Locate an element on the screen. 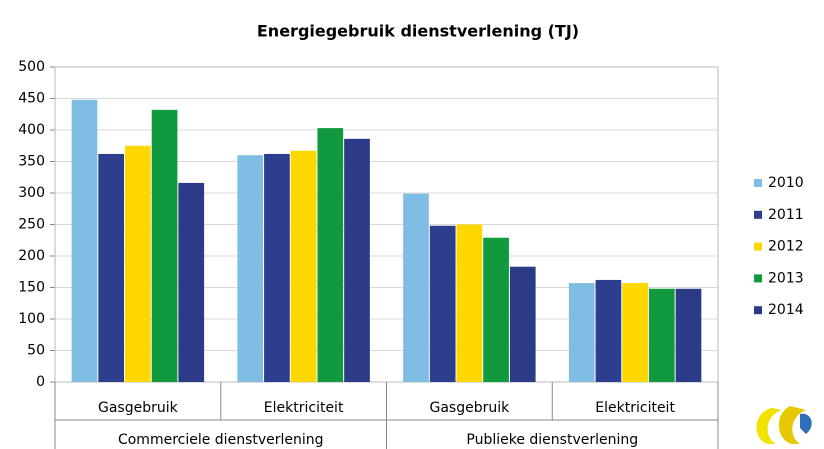  legend-label: 2012 is located at coordinates (786, 247).